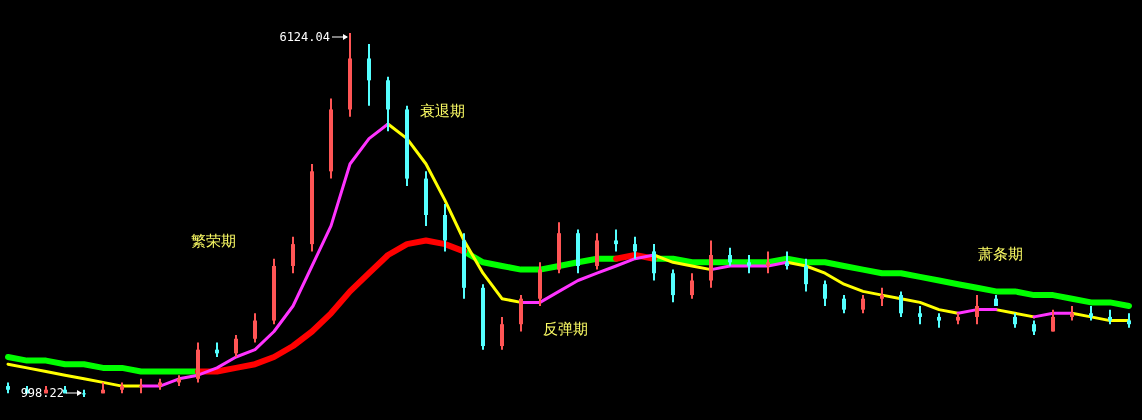 The height and width of the screenshot is (420, 1142). Describe the element at coordinates (1000, 254) in the screenshot. I see `annotation: 萧条期` at that location.